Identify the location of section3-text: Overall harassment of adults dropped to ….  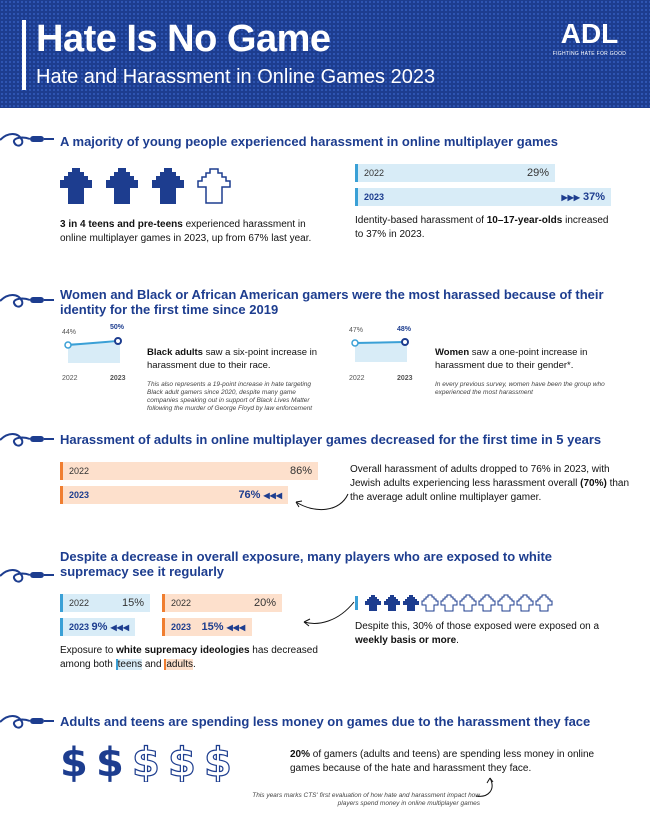
(490, 483).